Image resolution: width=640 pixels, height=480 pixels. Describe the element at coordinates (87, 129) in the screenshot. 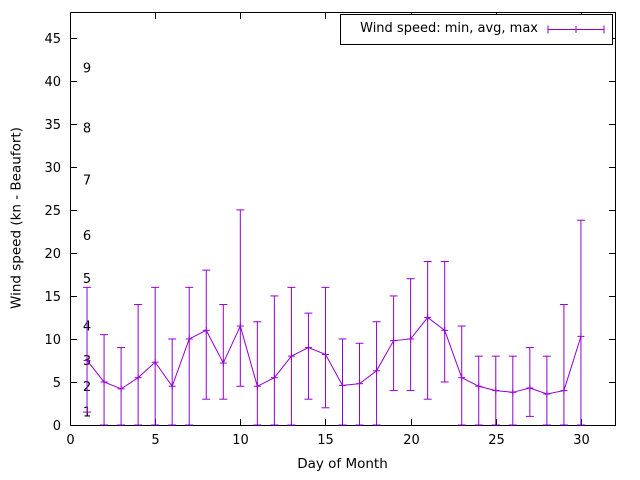

I see `svg-text: 8` at that location.